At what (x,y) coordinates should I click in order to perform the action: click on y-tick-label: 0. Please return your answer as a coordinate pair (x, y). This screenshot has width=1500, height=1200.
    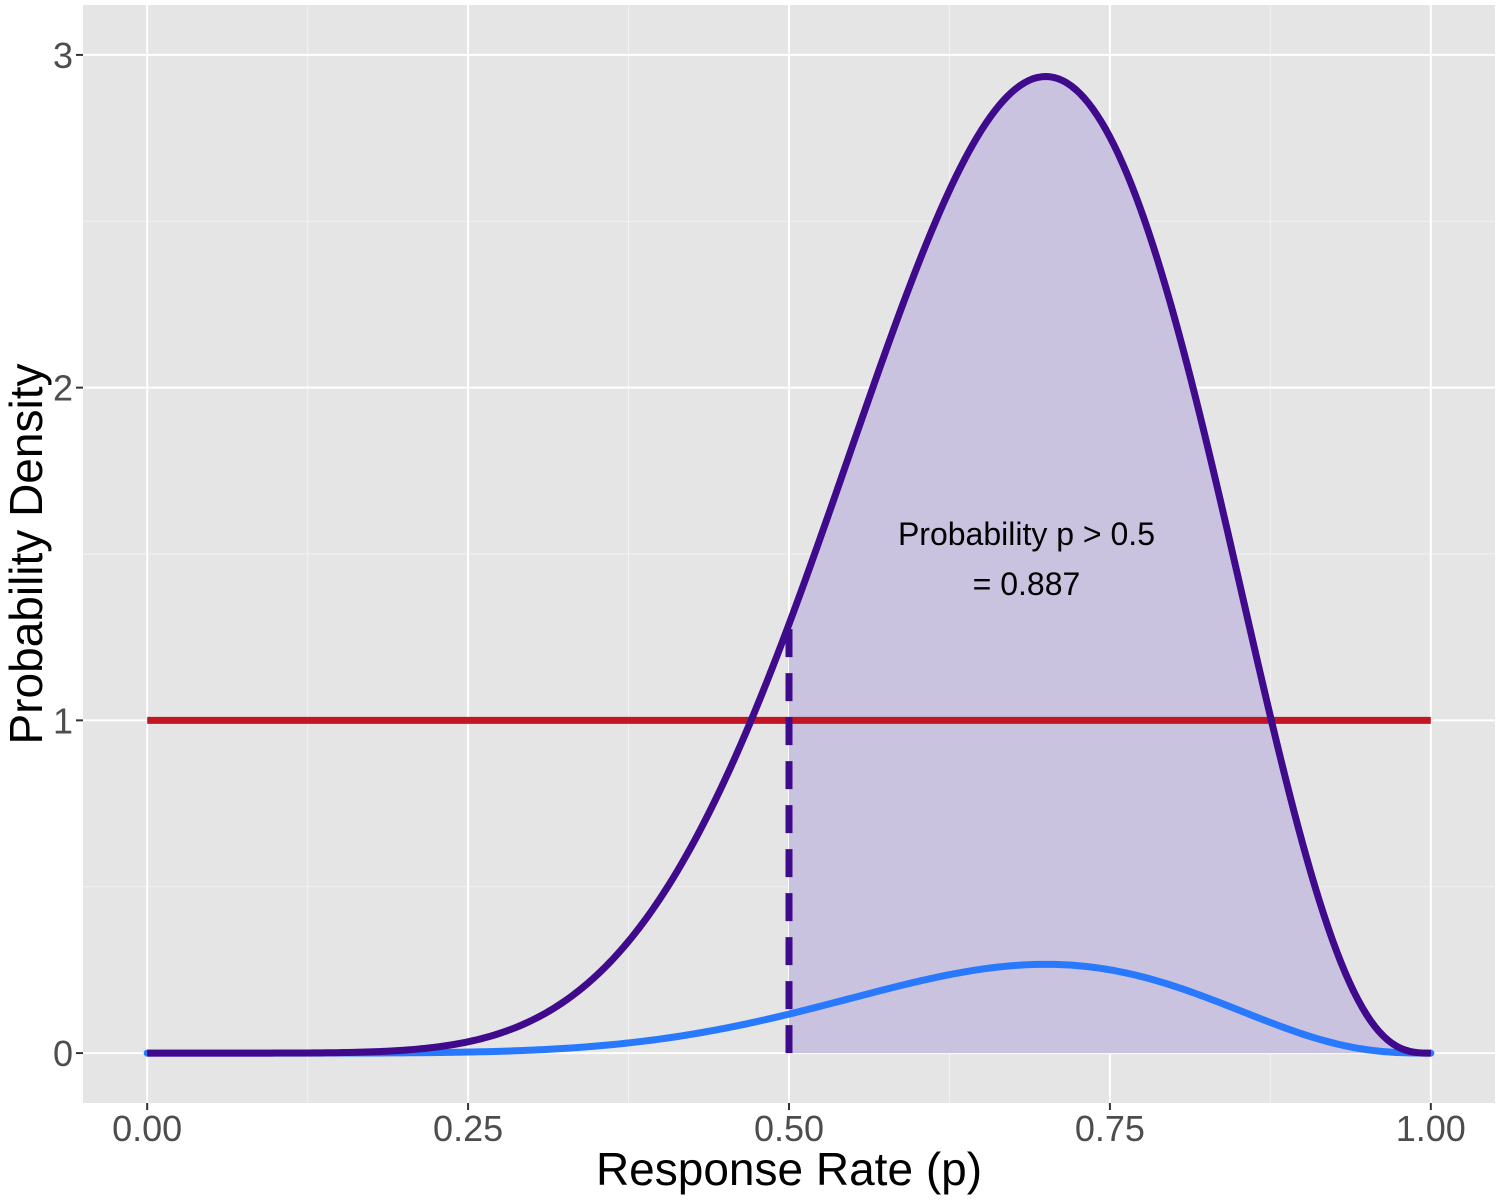
    Looking at the image, I should click on (63, 1053).